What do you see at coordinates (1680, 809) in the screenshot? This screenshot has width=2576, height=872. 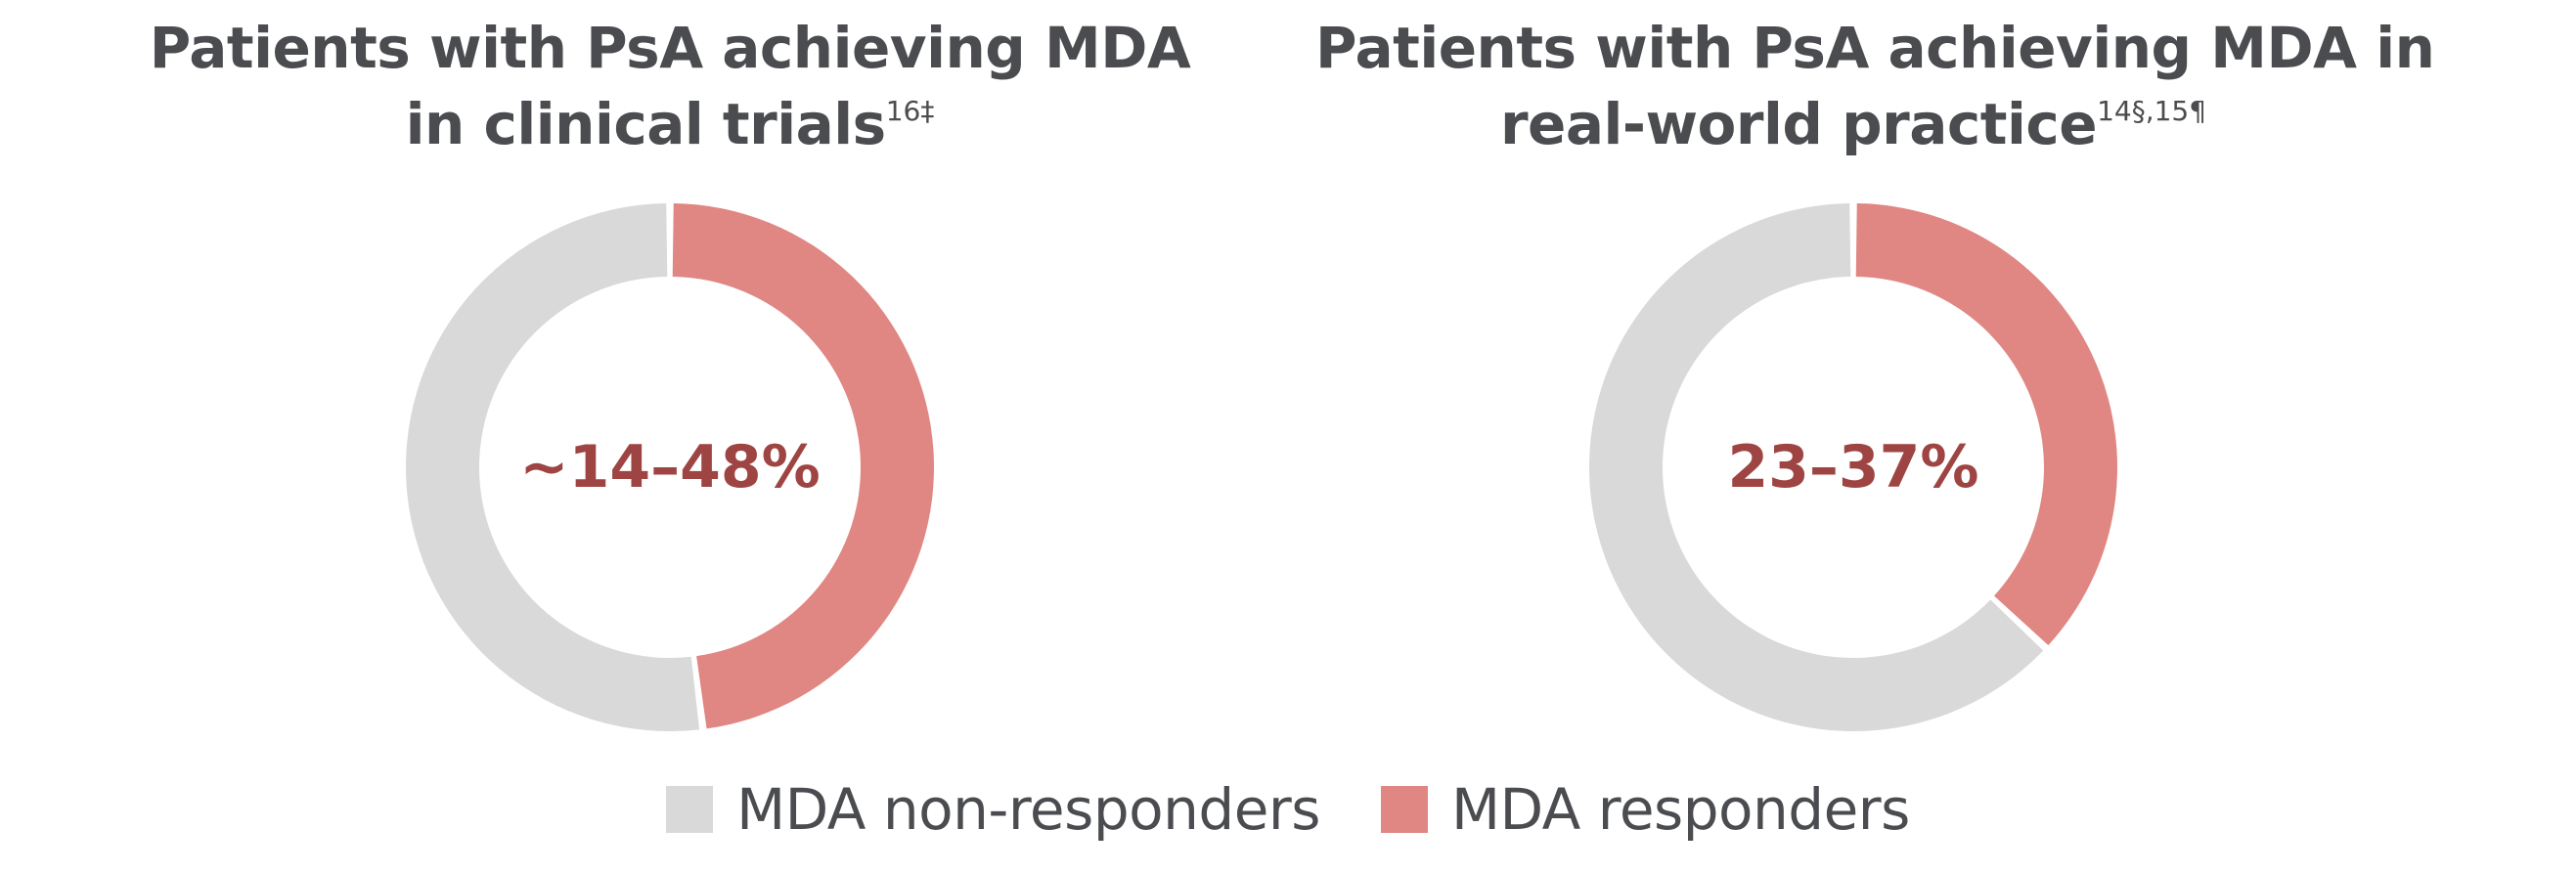 I see `legend-label: MDA responders` at bounding box center [1680, 809].